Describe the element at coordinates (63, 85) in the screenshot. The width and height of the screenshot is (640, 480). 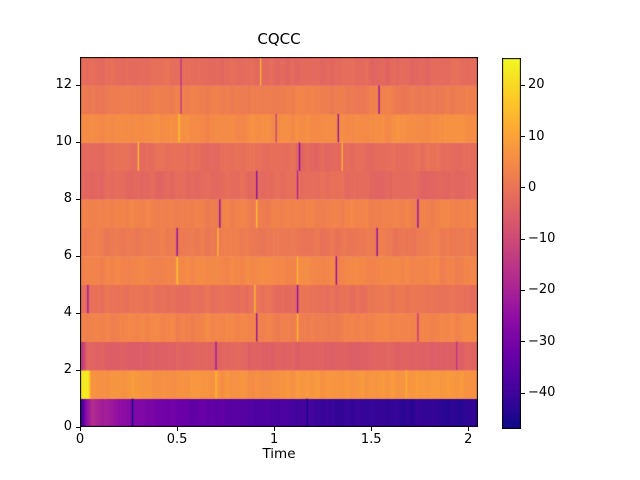
I see `y-tick-label: 12` at that location.